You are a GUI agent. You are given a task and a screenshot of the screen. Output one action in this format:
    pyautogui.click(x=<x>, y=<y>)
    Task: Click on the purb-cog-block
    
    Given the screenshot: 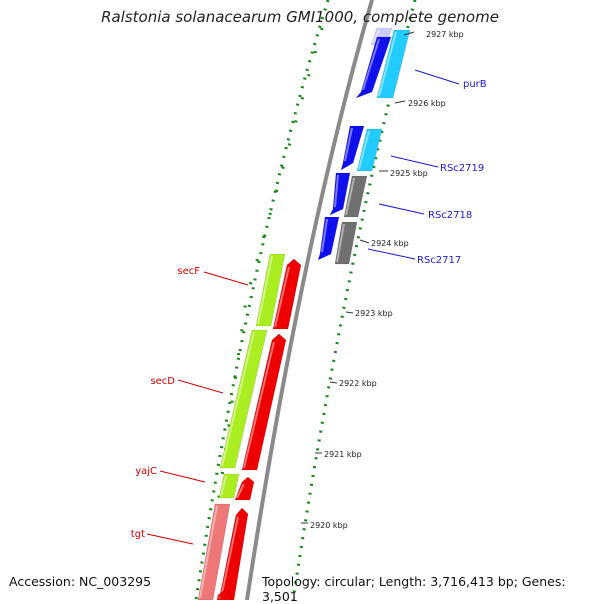 What is the action you would take?
    pyautogui.click(x=393, y=64)
    